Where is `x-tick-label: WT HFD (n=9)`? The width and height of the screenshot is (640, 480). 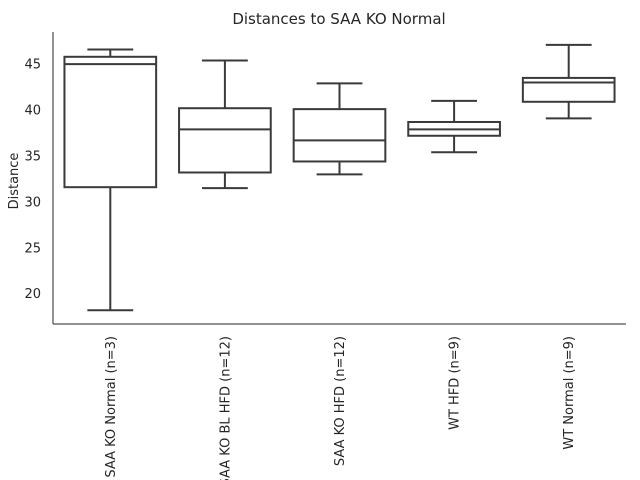
x-tick-label: WT HFD (n=9) is located at coordinates (455, 383).